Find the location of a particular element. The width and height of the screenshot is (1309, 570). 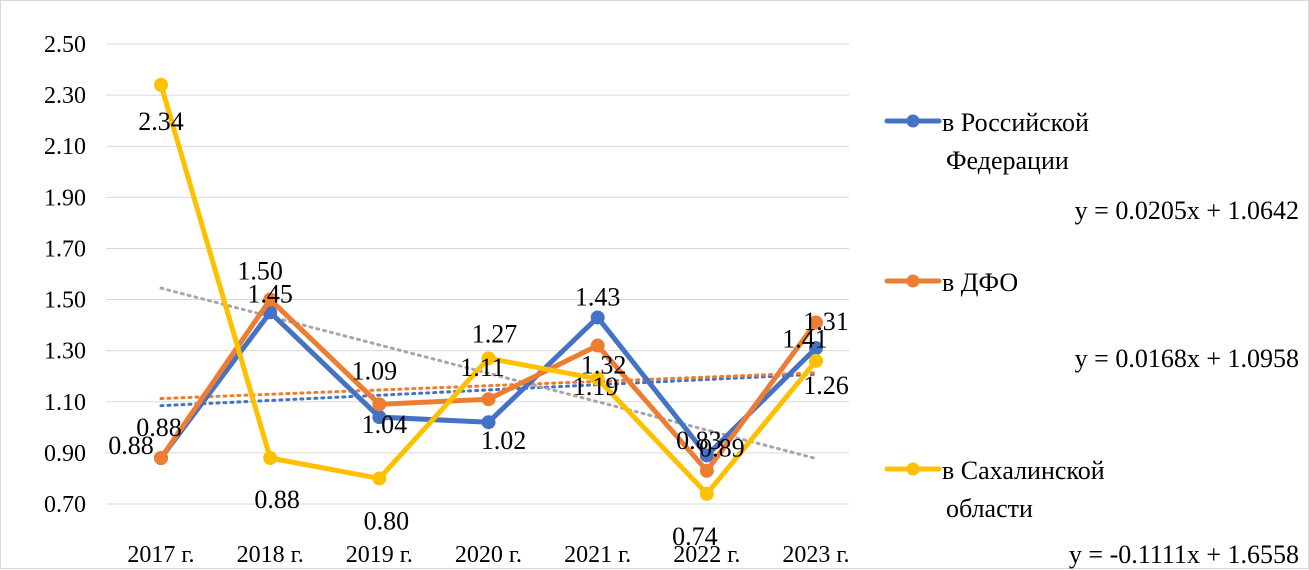

y-tick-label: 1.70 is located at coordinates (65, 249).